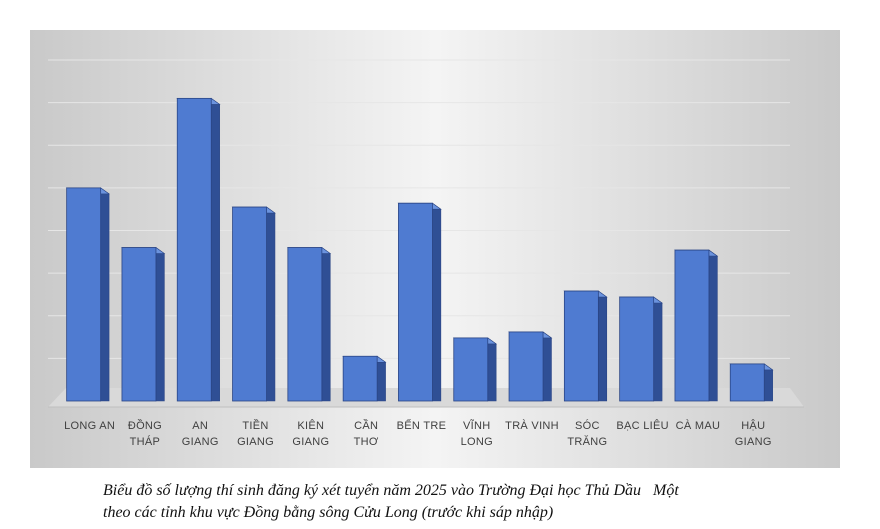 The height and width of the screenshot is (529, 880). I want to click on x-tick-label: CÀ MAU, so click(698, 426).